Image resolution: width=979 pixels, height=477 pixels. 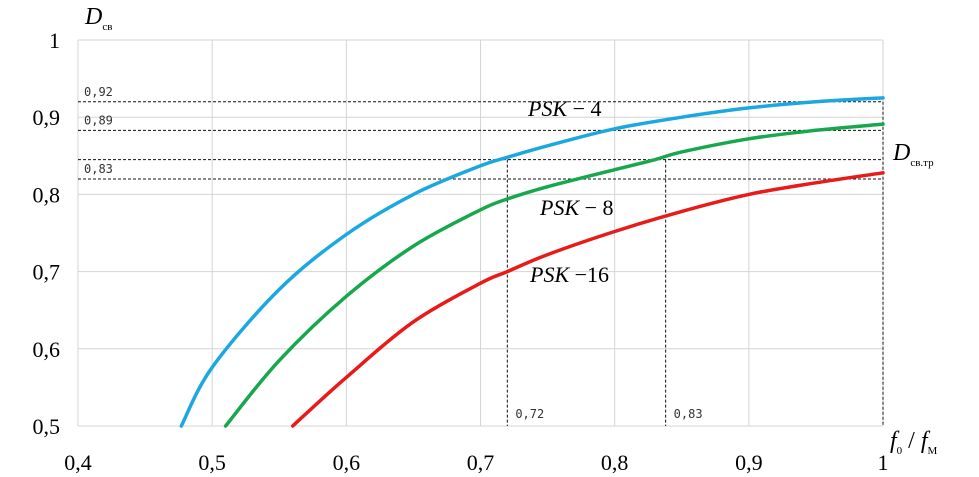 I want to click on y-tick-label: 0,7, so click(x=47, y=272).